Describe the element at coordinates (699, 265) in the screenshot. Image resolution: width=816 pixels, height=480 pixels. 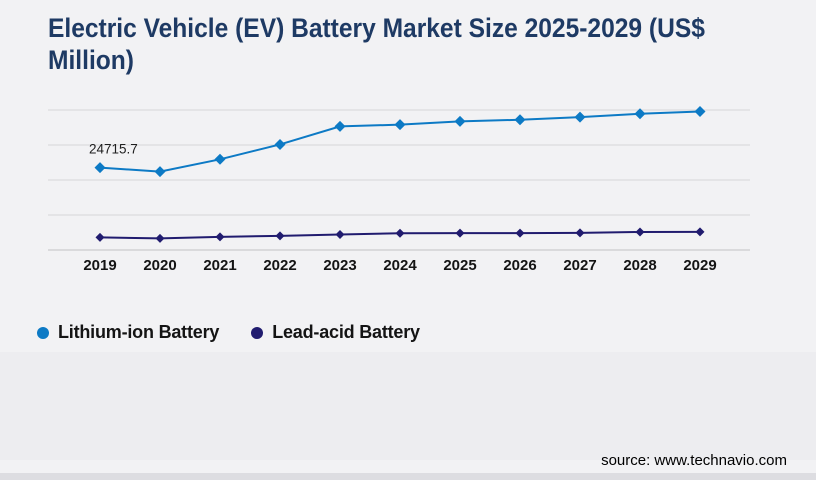
I see `x-axis-label: 2029` at that location.